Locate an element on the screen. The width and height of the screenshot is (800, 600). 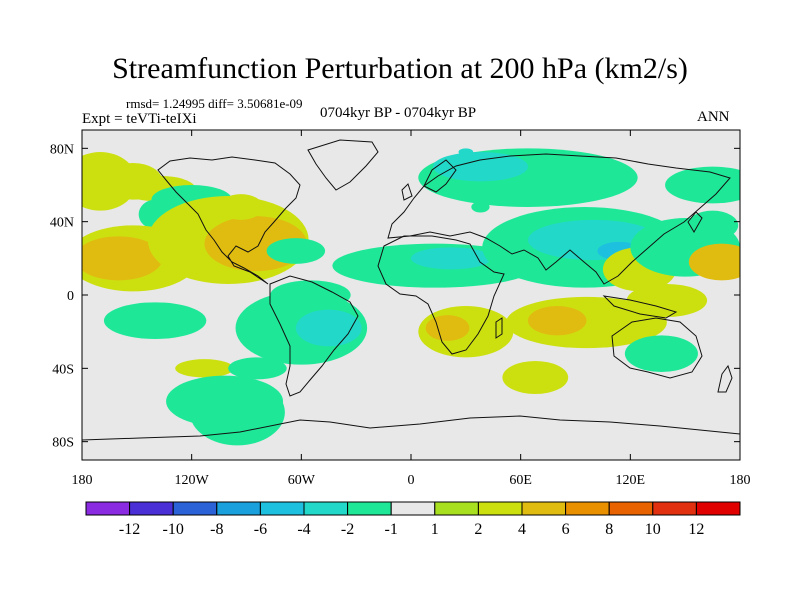
coastline-british-isles is located at coordinates (407, 192).